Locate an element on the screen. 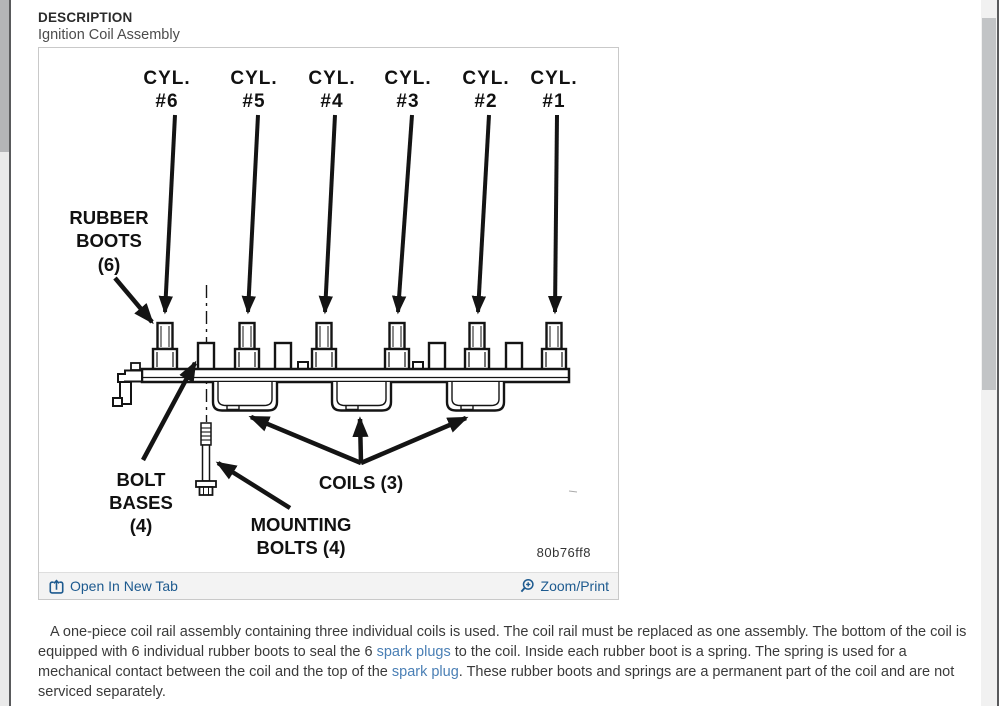 This screenshot has width=999, height=706. spark-plugs-link: spark plugs is located at coordinates (413, 652).